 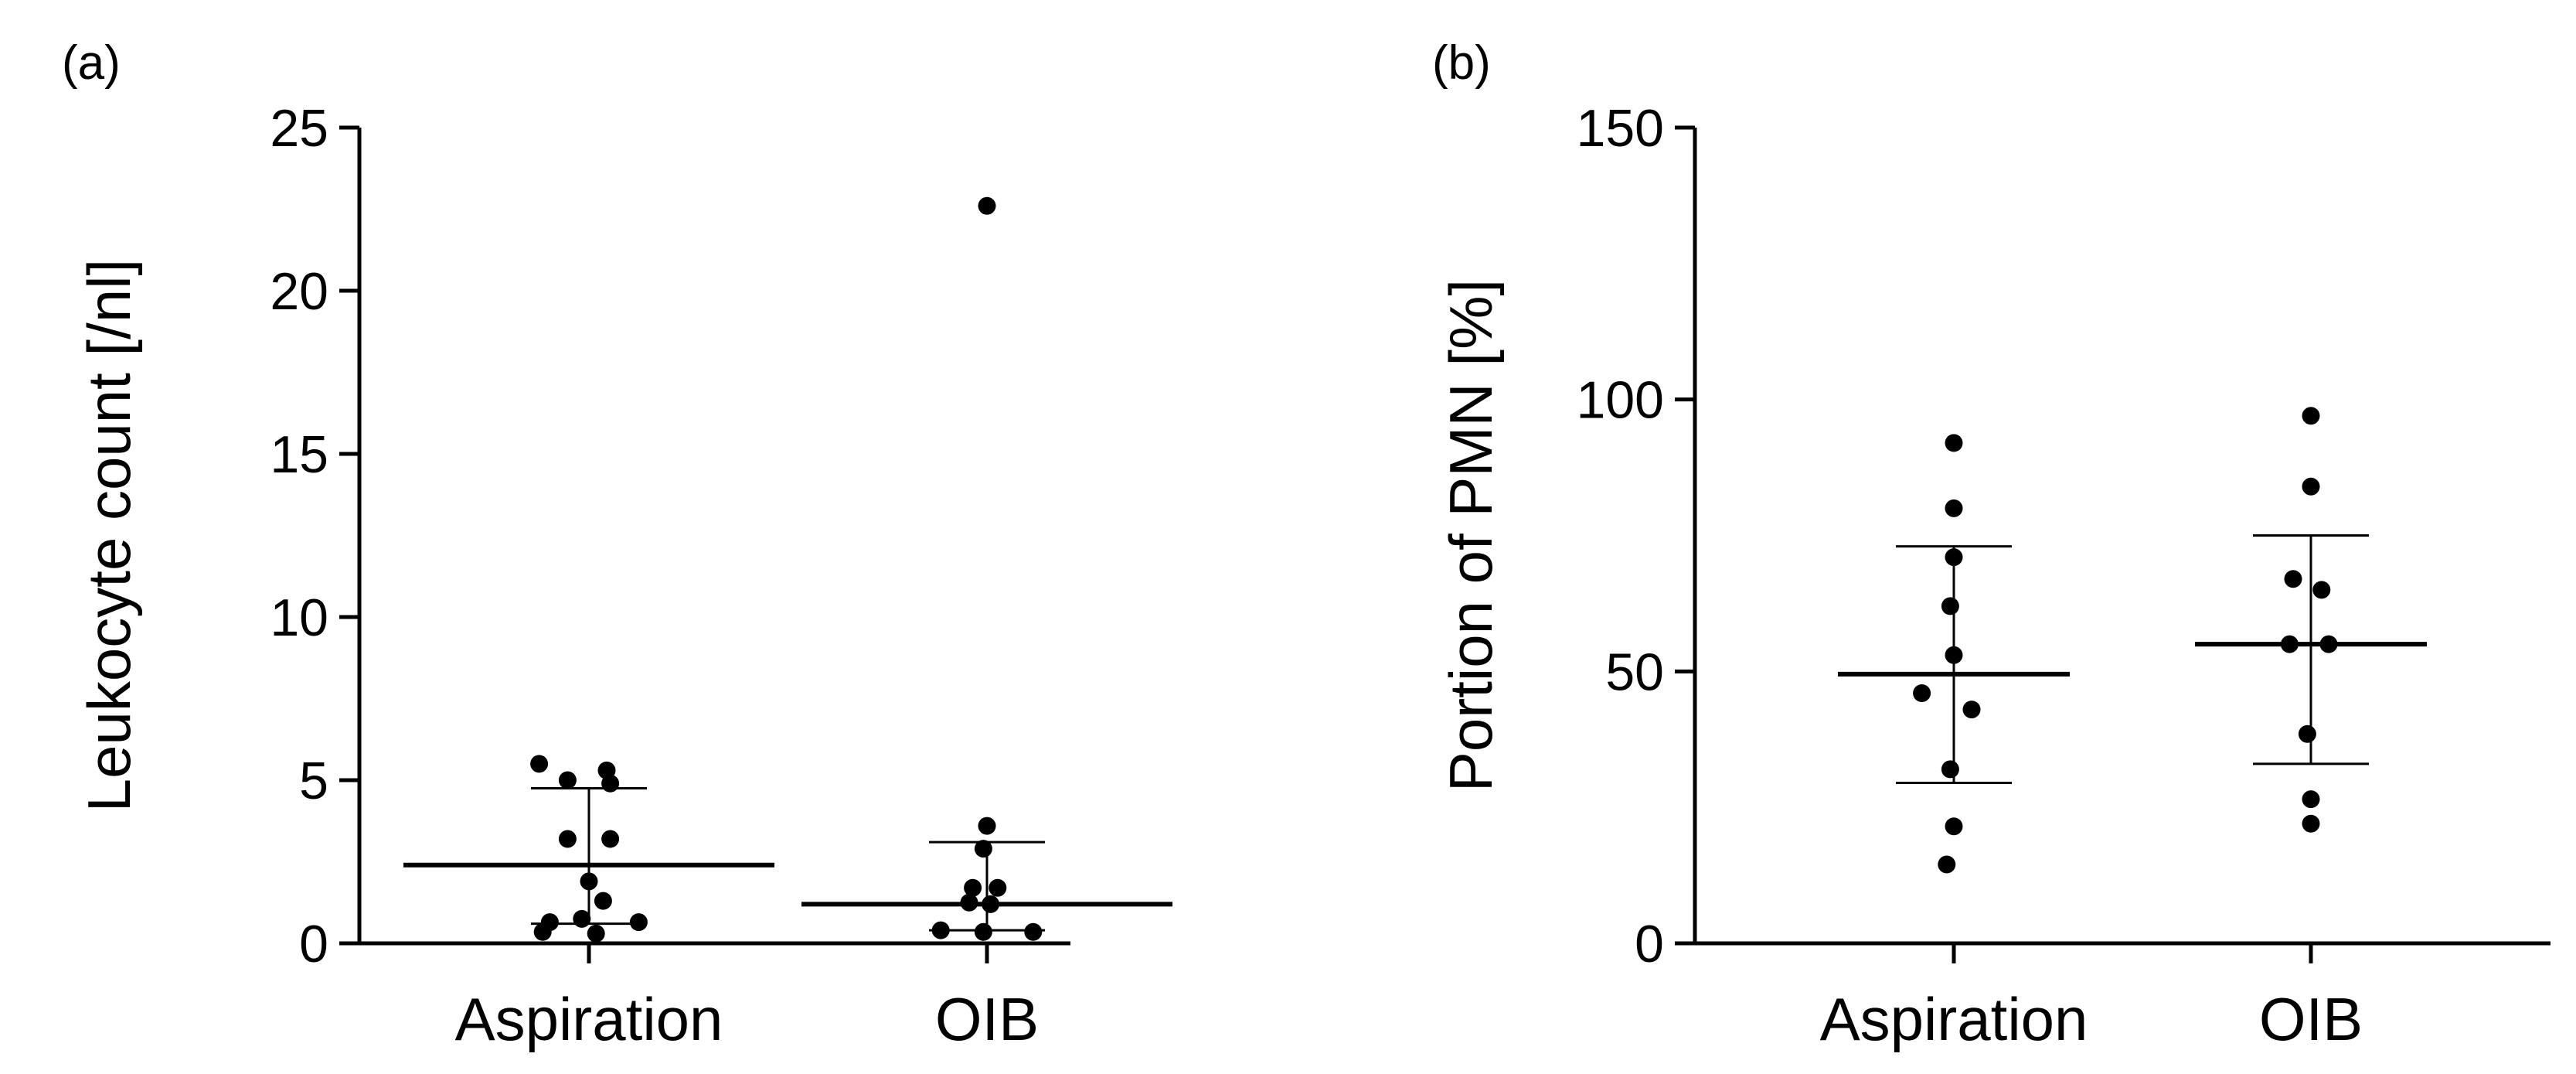 I want to click on y-axis-title: Leukocyte count [/nl], so click(x=109, y=535).